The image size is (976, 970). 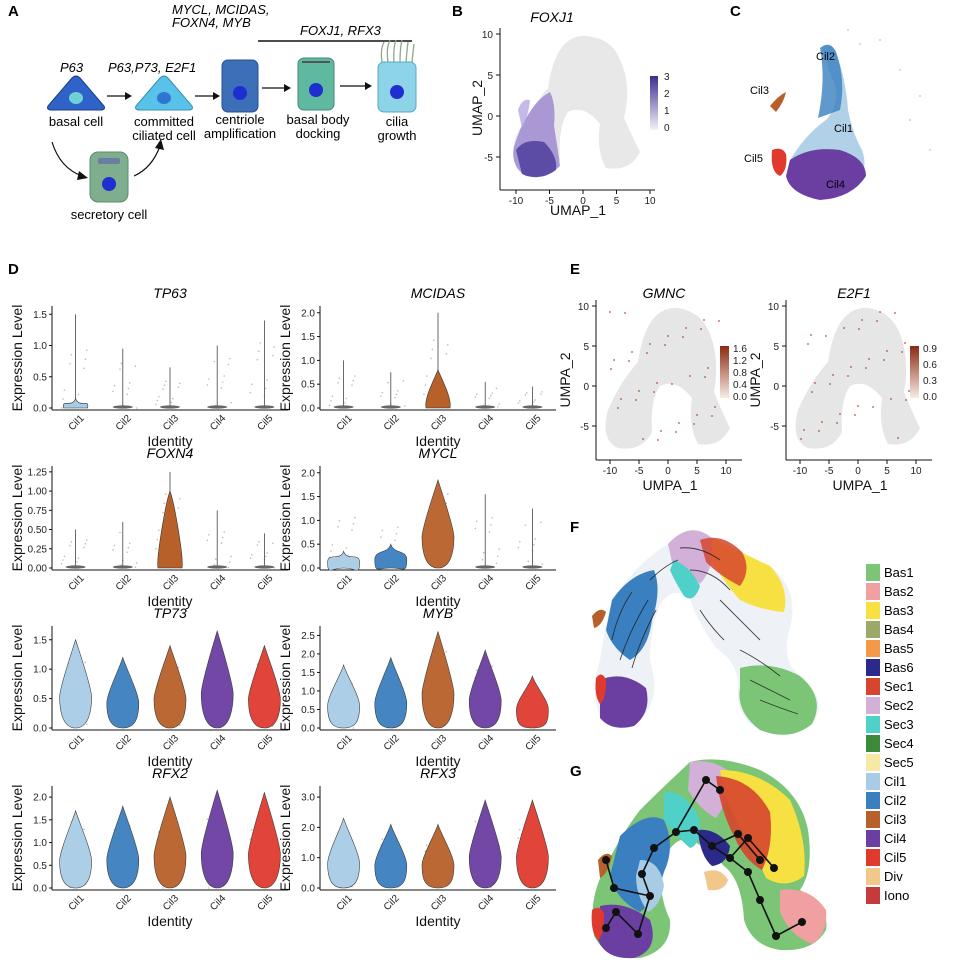 I want to click on panel-e-x-tick-label: 5, so click(x=697, y=471).